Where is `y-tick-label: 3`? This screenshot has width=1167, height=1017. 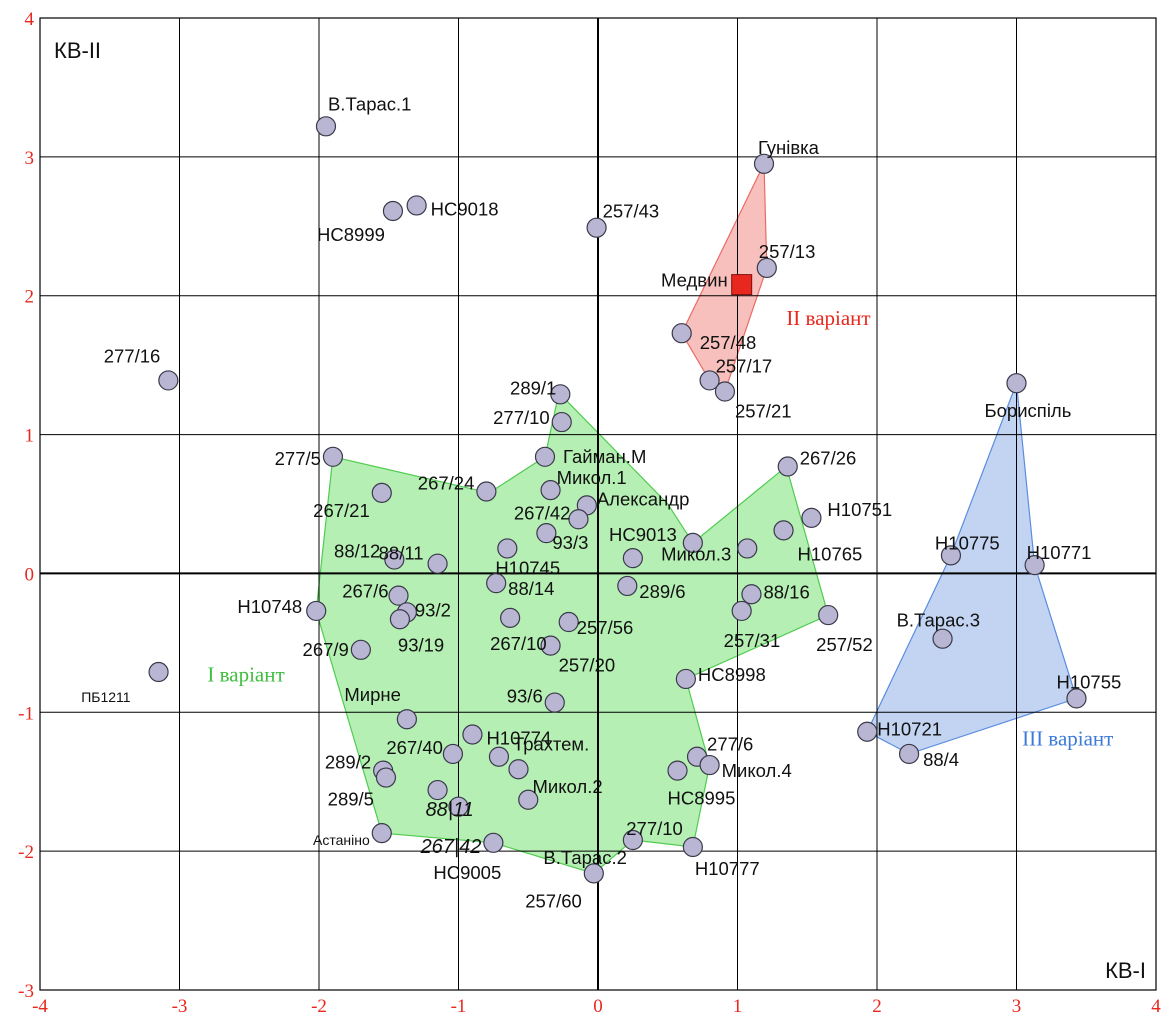 y-tick-label: 3 is located at coordinates (30, 158).